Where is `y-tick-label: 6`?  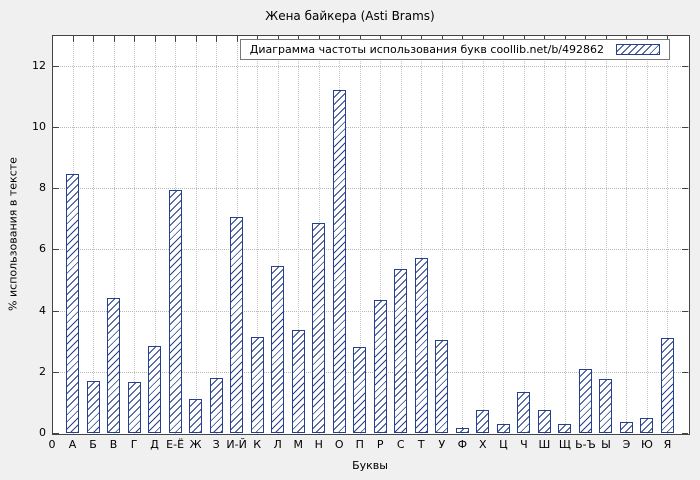
y-tick-label: 6 is located at coordinates (42, 249).